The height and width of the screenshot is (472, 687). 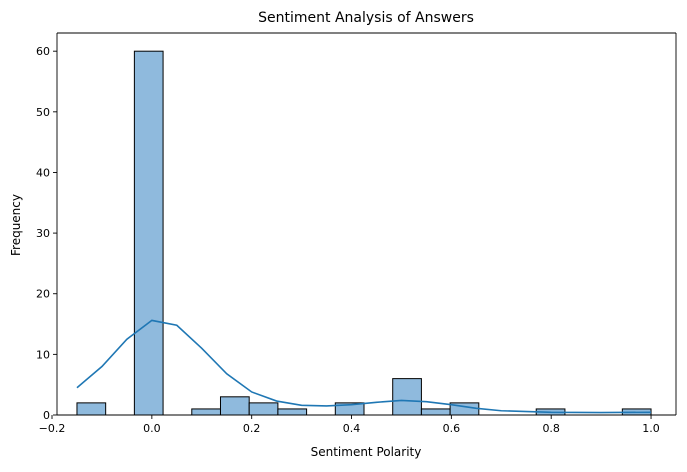 I want to click on y-tick-label: 0, so click(x=46, y=415).